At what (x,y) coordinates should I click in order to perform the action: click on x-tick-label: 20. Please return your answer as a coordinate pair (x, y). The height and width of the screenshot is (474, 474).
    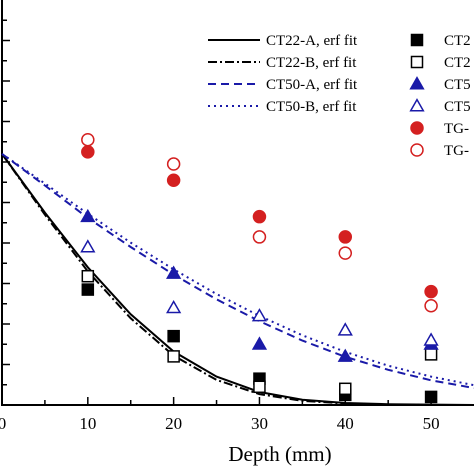
    Looking at the image, I should click on (173, 423).